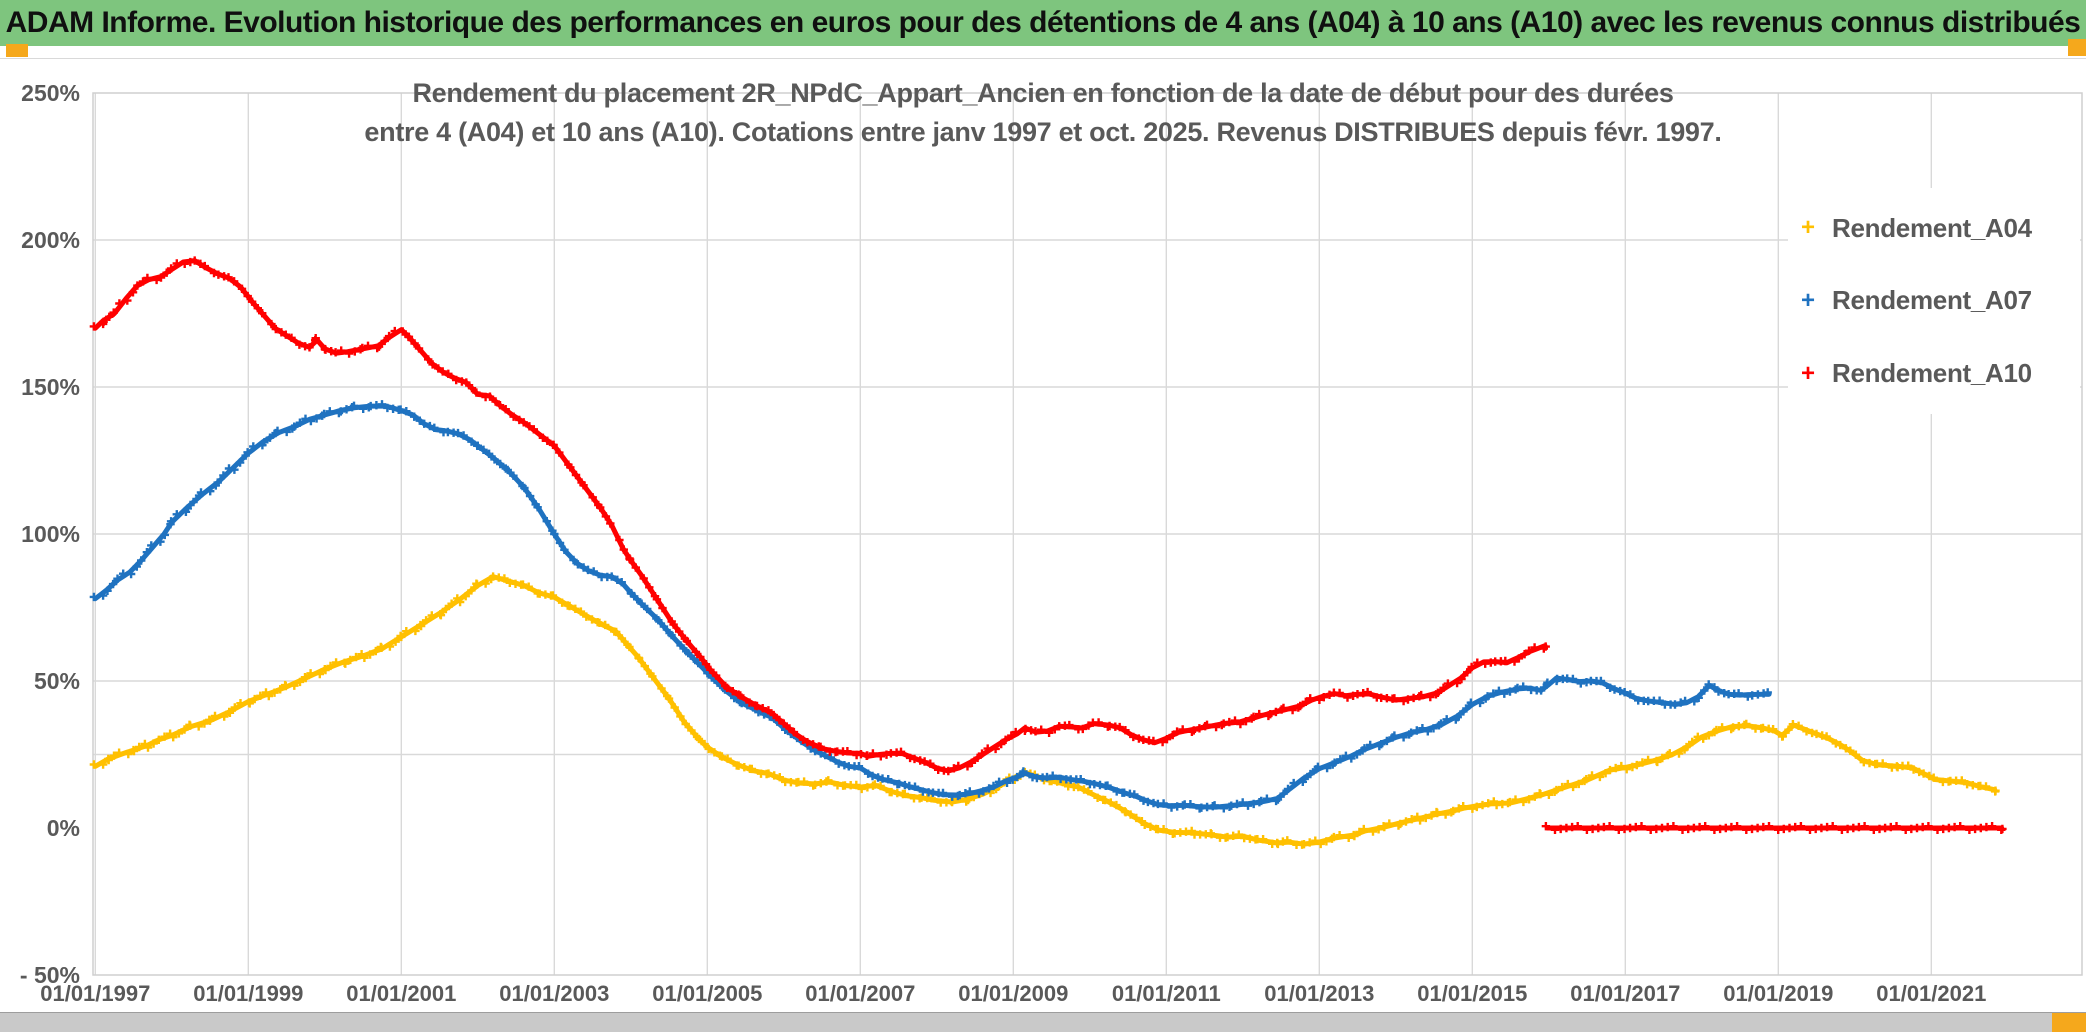 The height and width of the screenshot is (1032, 2086). What do you see at coordinates (554, 993) in the screenshot?
I see `x-axis-tick-label: 01/01/2003` at bounding box center [554, 993].